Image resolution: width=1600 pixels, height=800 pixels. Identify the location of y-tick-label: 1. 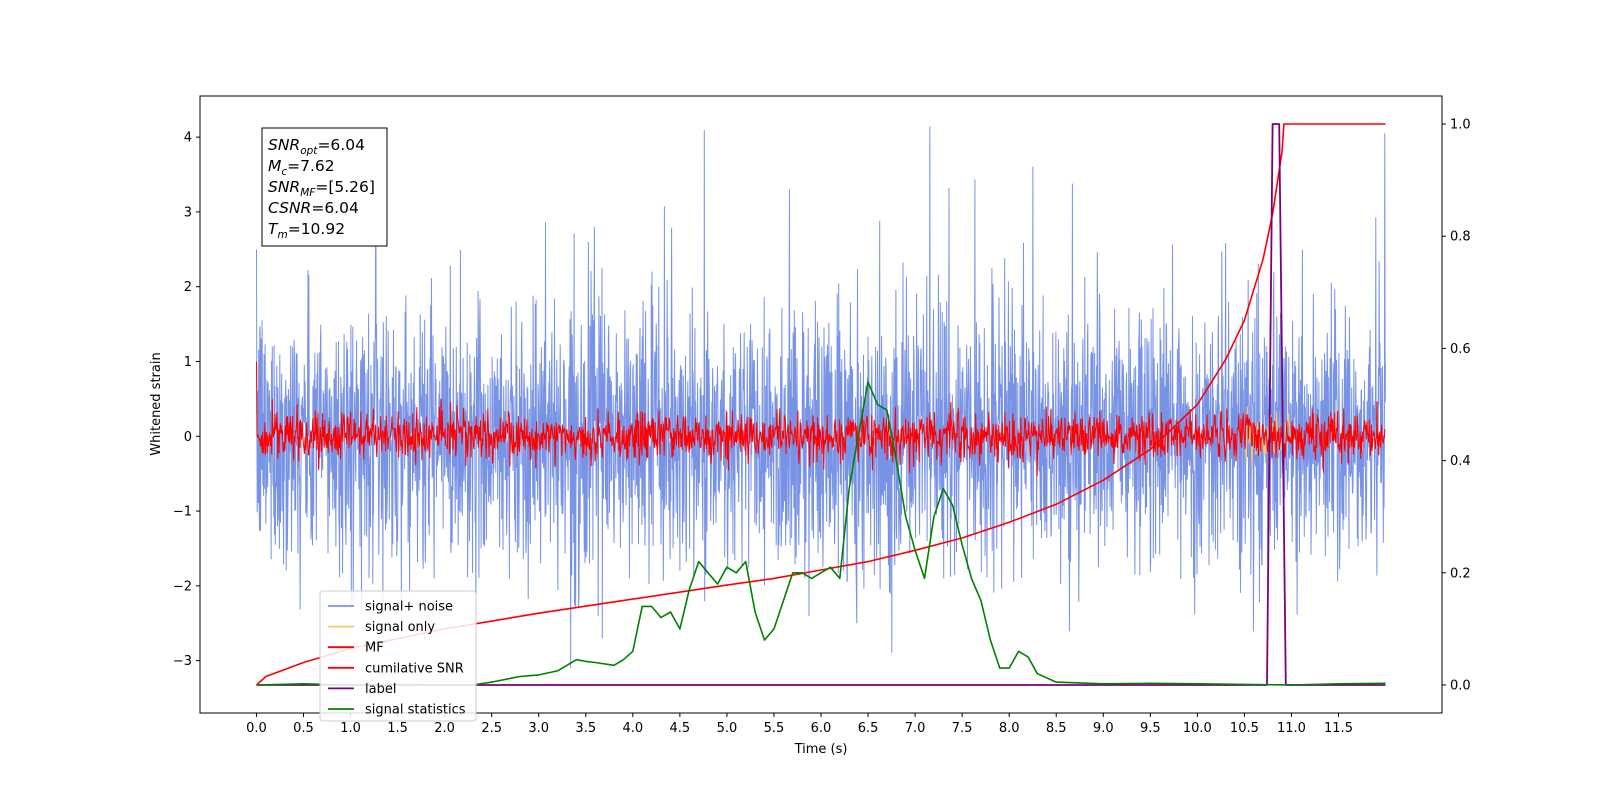
(188, 362).